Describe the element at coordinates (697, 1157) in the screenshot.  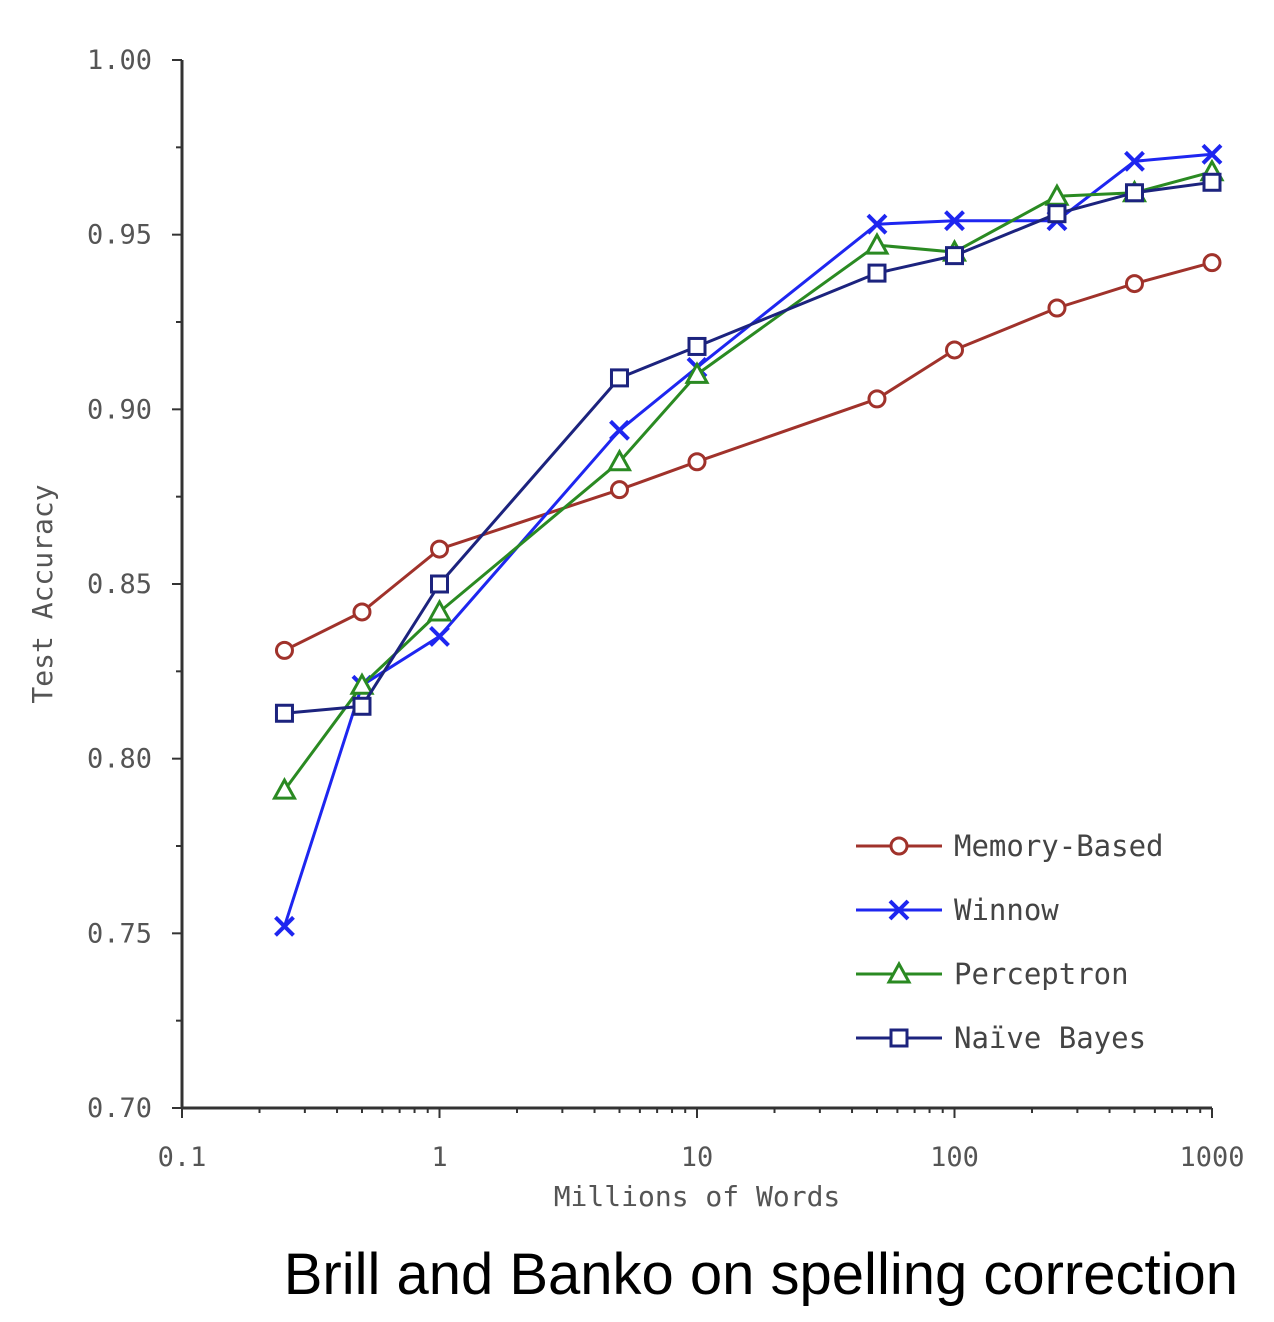
I see `x-tick-label: 10` at that location.